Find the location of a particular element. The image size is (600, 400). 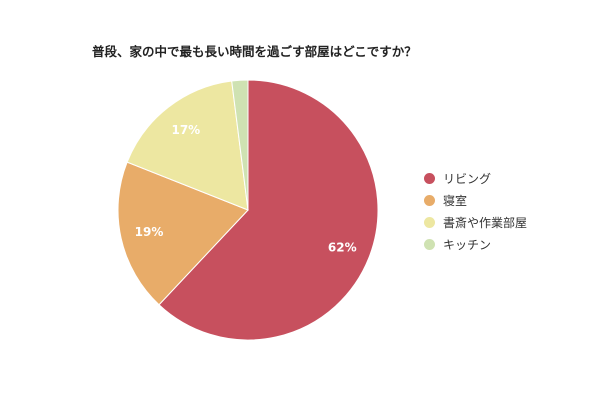

legend-label-2: 寝室 is located at coordinates (455, 200).